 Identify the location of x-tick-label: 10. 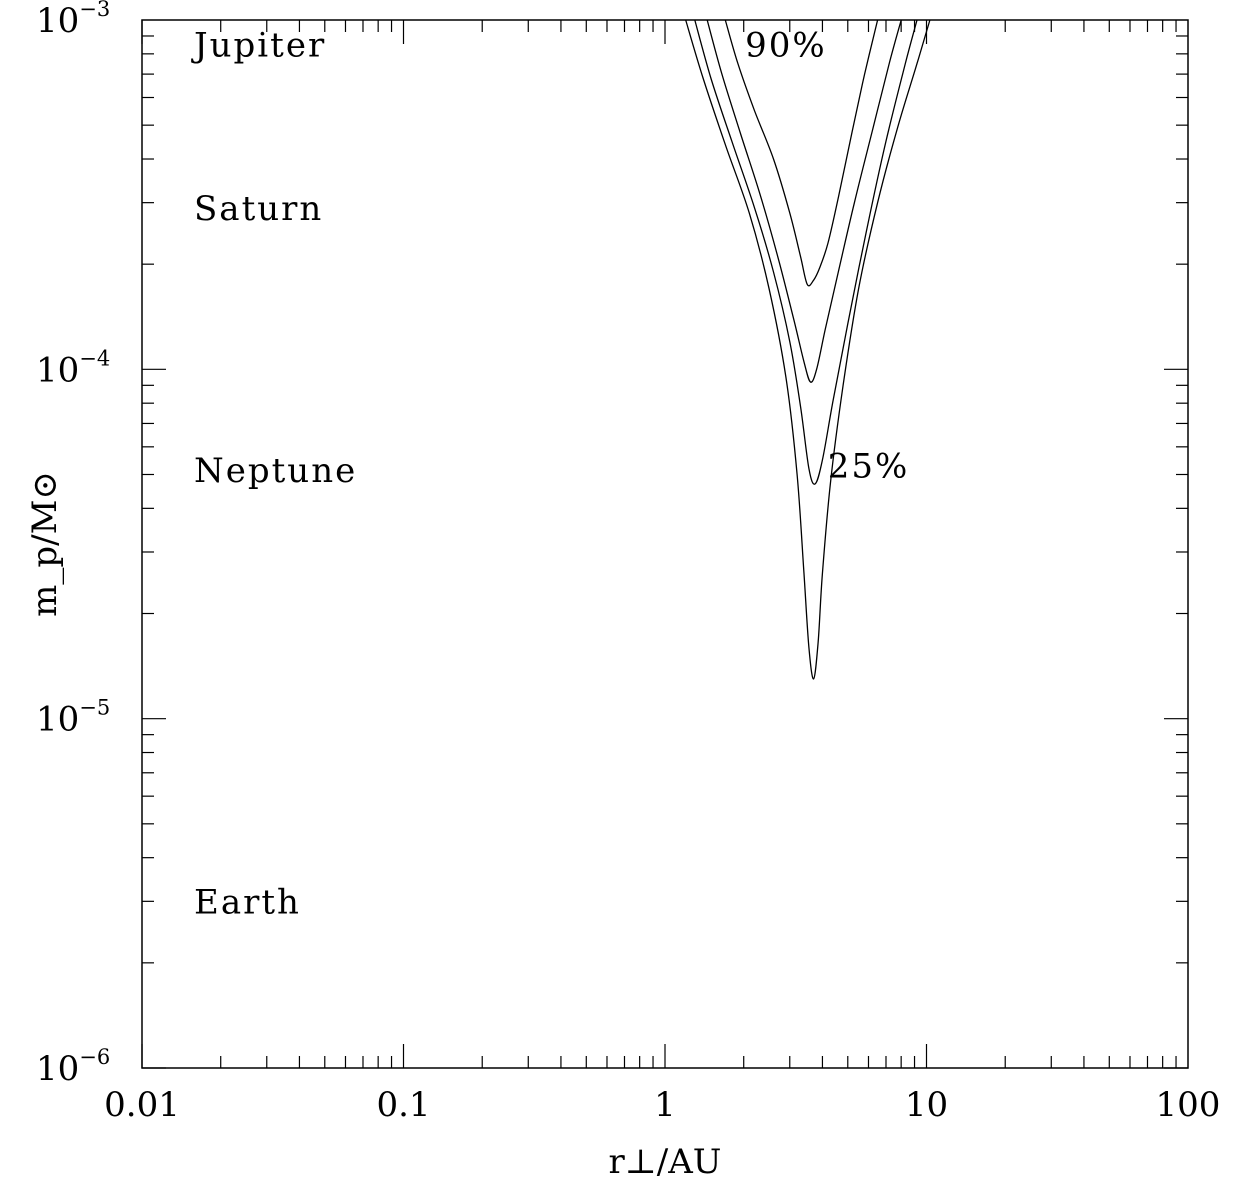
(926, 1105).